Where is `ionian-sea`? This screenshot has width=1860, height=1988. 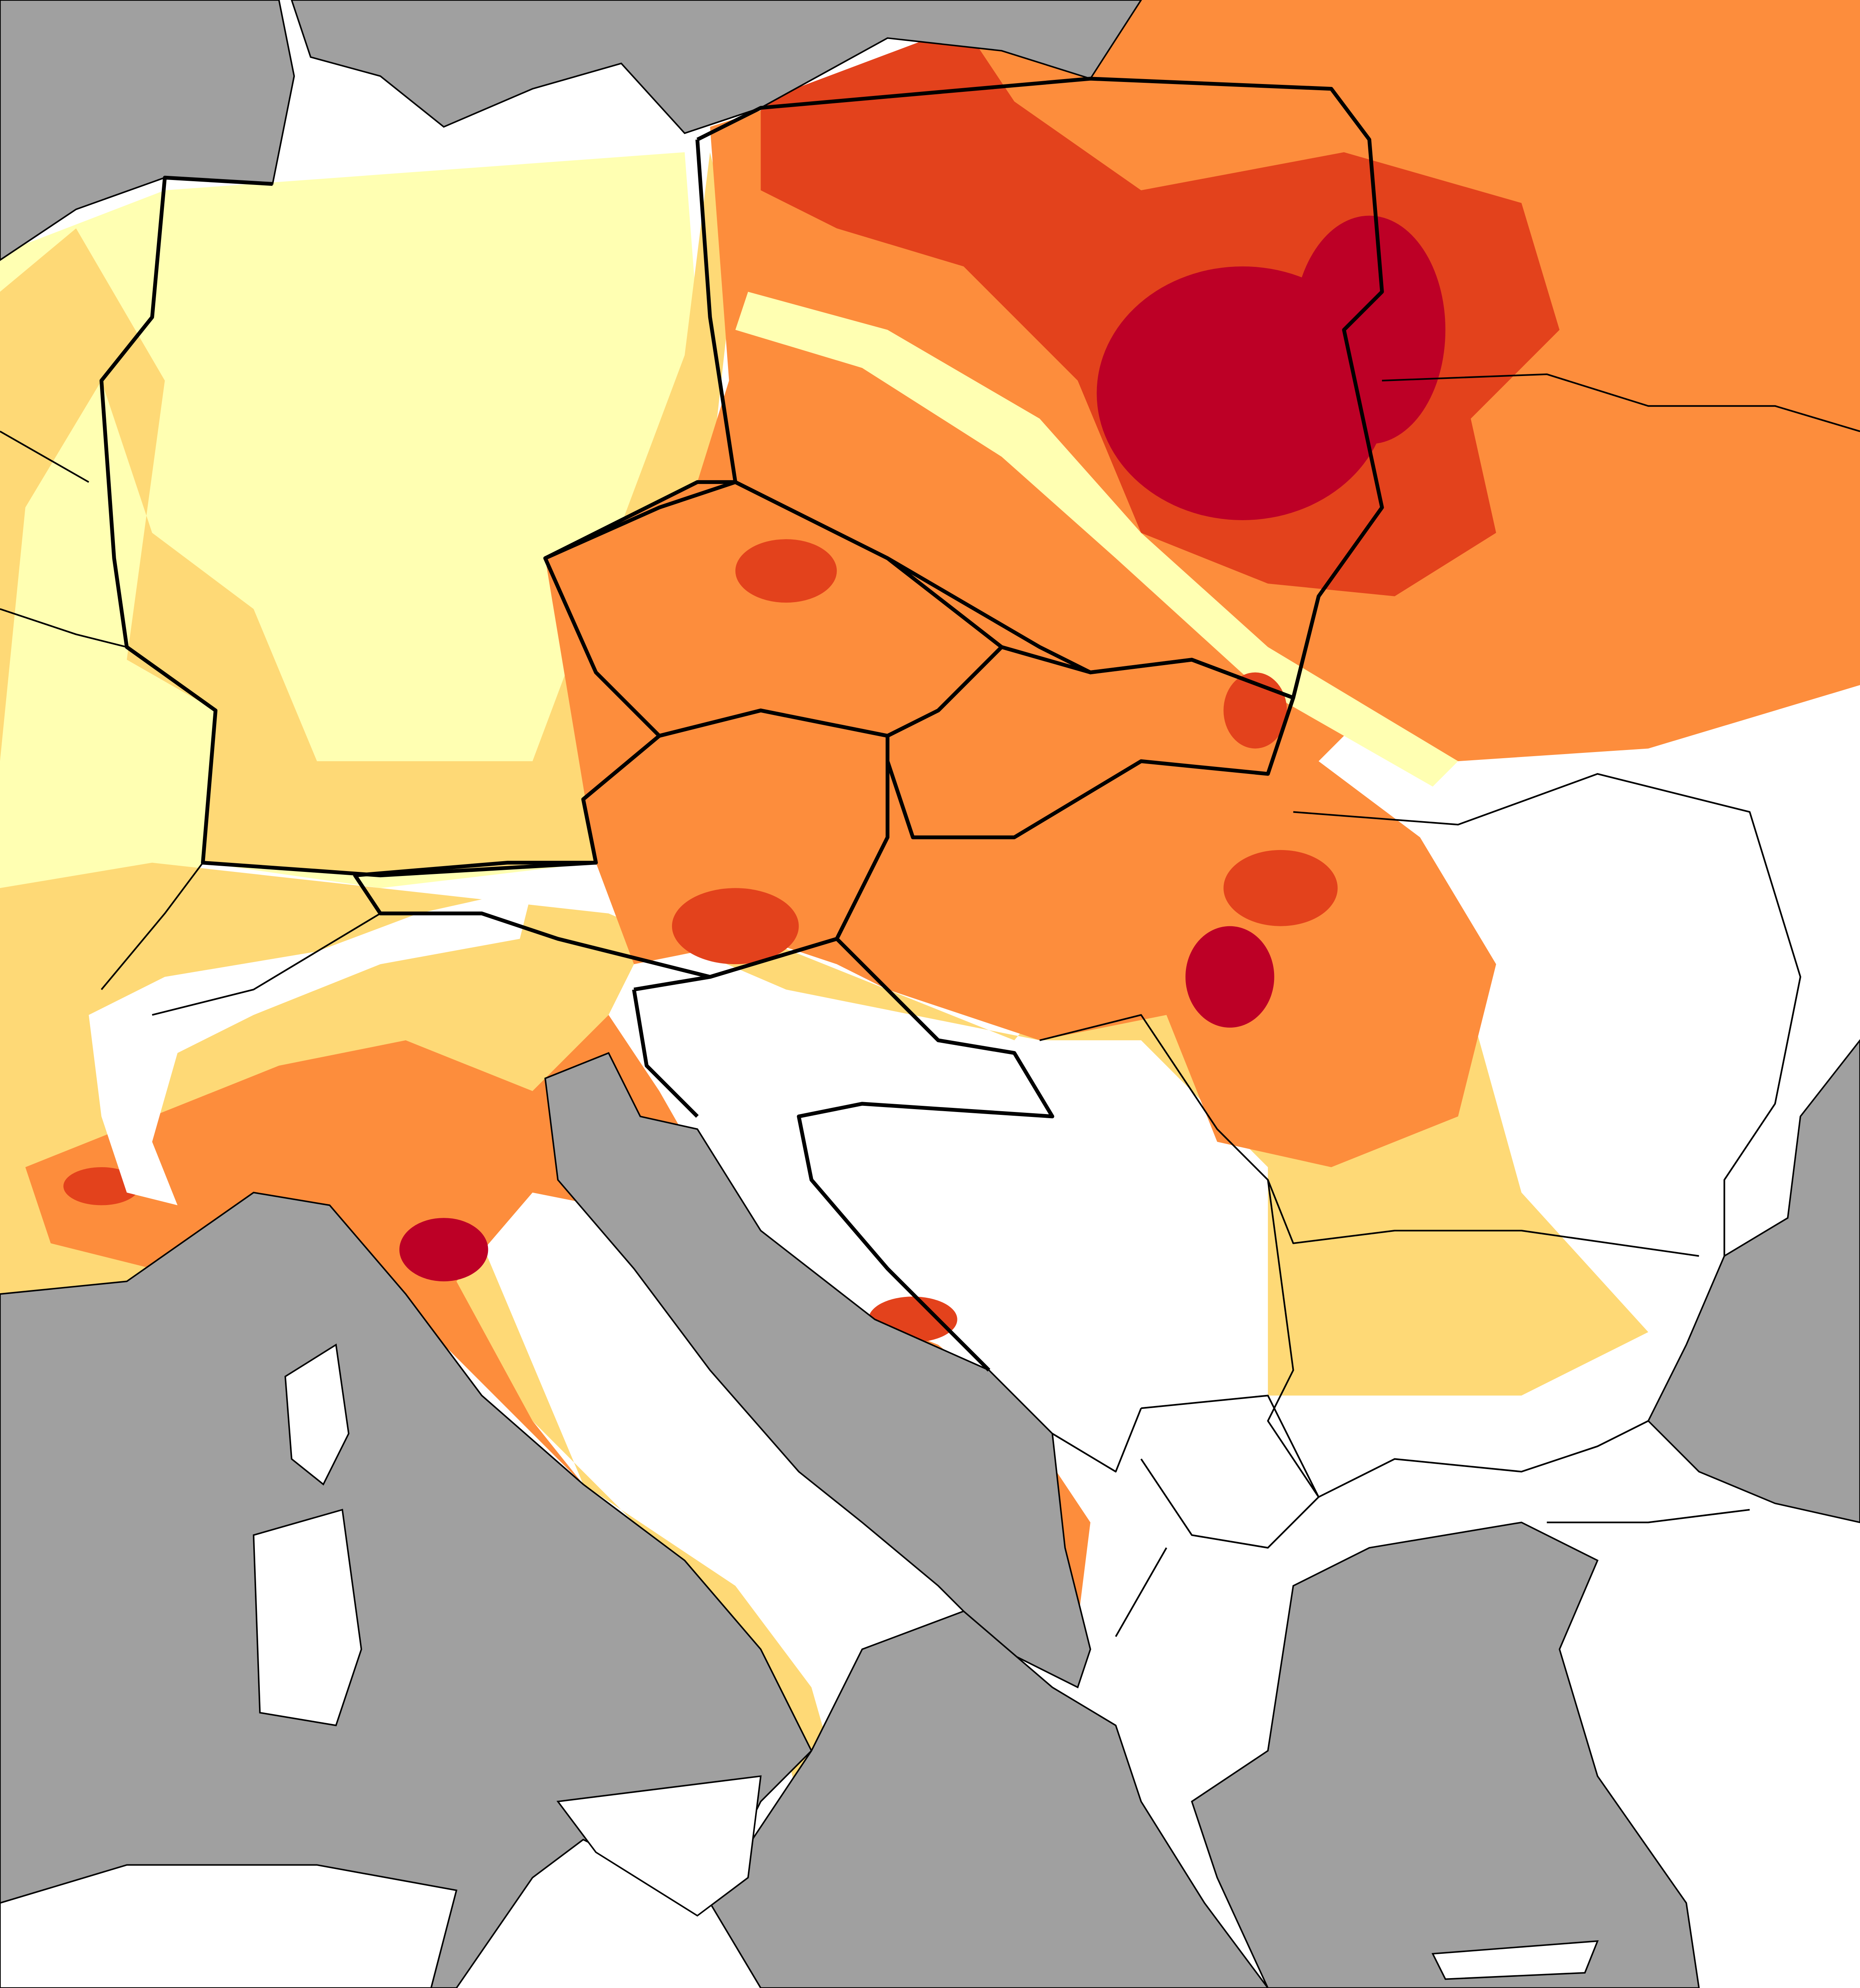
ionian-sea is located at coordinates (989, 1799).